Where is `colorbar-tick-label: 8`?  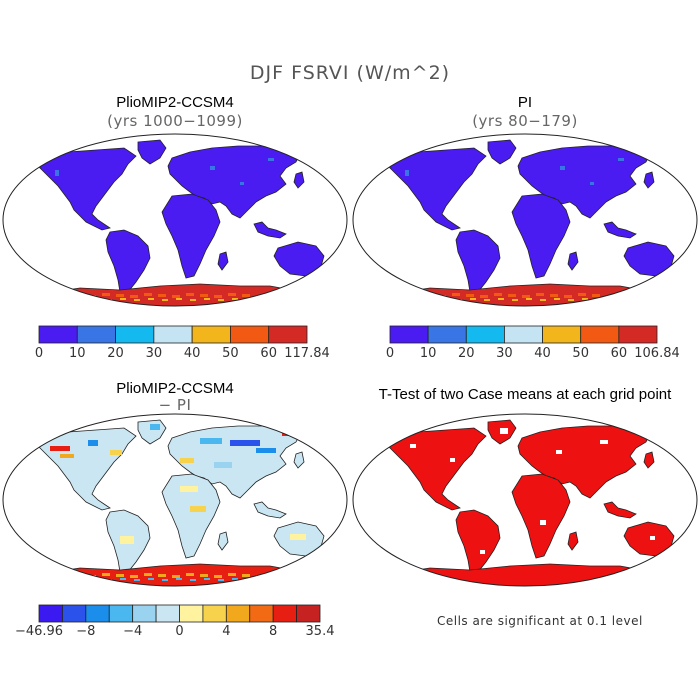 colorbar-tick-label: 8 is located at coordinates (273, 631).